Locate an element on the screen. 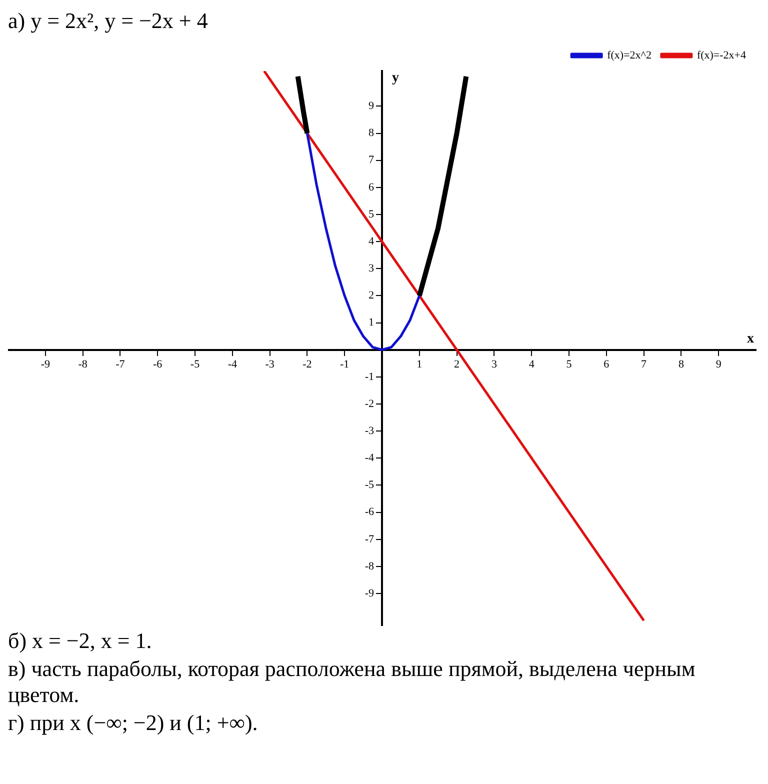 This screenshot has width=768, height=784. y-tick-label: -5 is located at coordinates (369, 485).